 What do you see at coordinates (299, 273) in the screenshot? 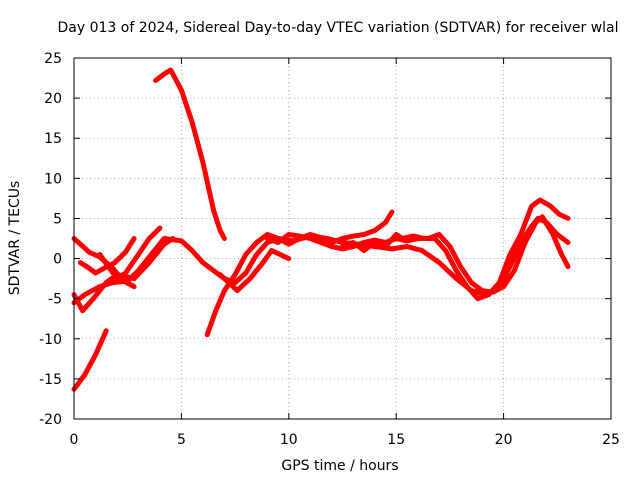
I see `series-line-sat-h` at bounding box center [299, 273].